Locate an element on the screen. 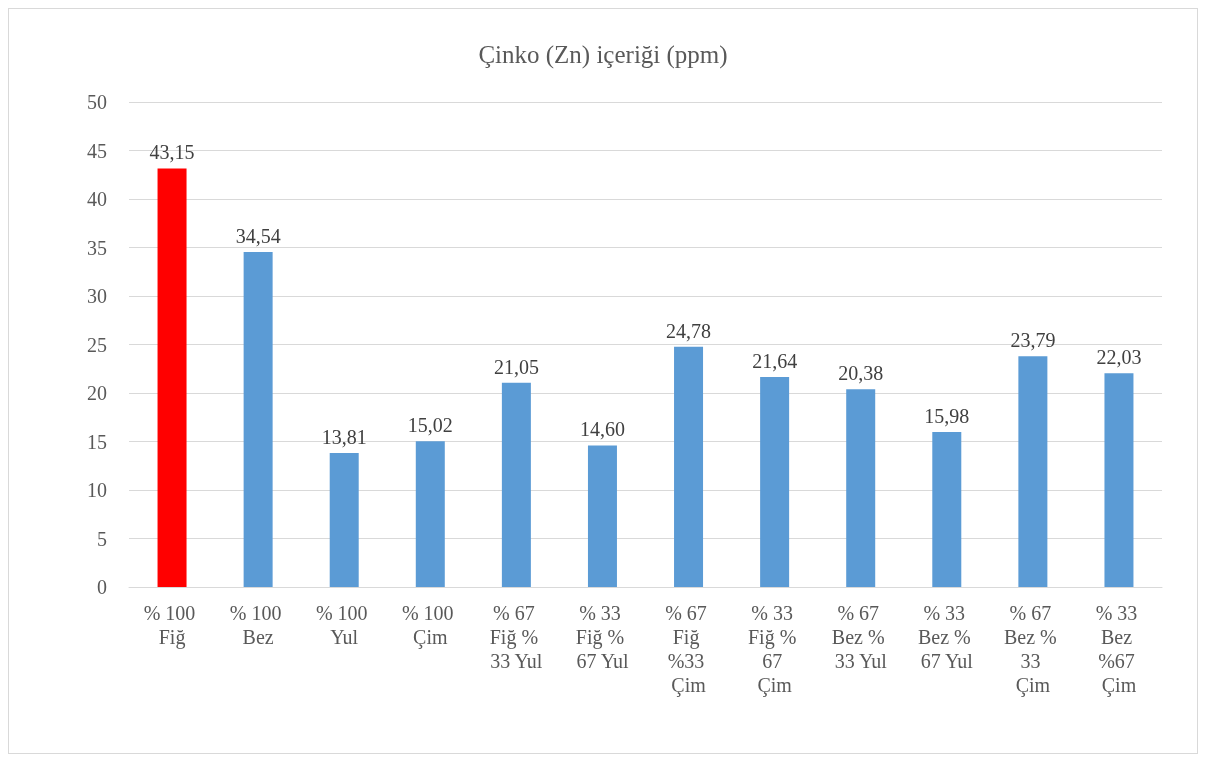 Image resolution: width=1205 pixels, height=762 pixels. y-tick-label: 30 is located at coordinates (97, 296).